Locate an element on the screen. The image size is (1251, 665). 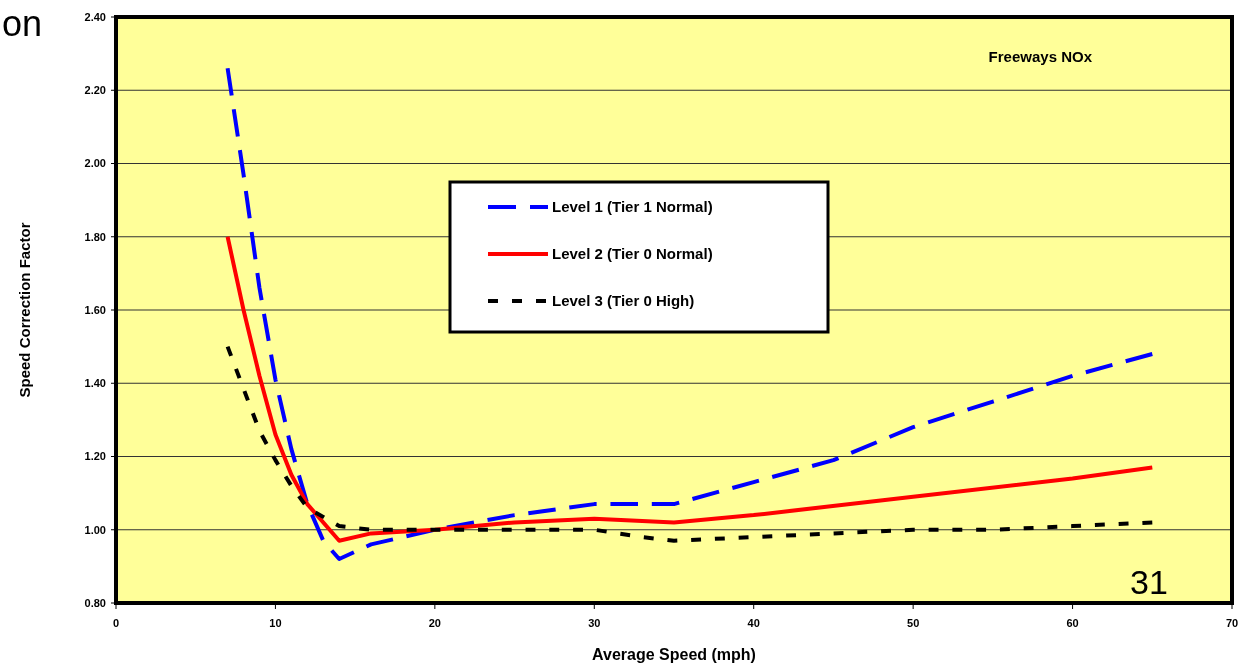
x-tick-label: 40 is located at coordinates (753, 623).